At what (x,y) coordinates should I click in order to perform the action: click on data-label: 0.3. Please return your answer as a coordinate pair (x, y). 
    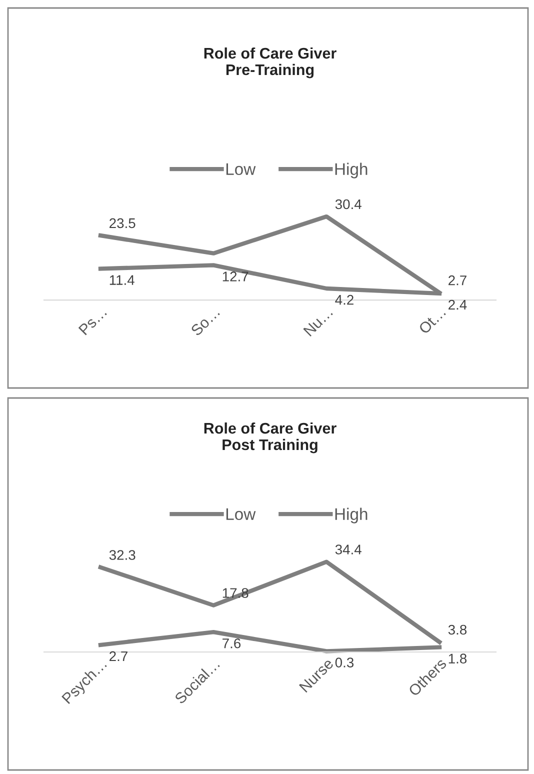
    Looking at the image, I should click on (344, 663).